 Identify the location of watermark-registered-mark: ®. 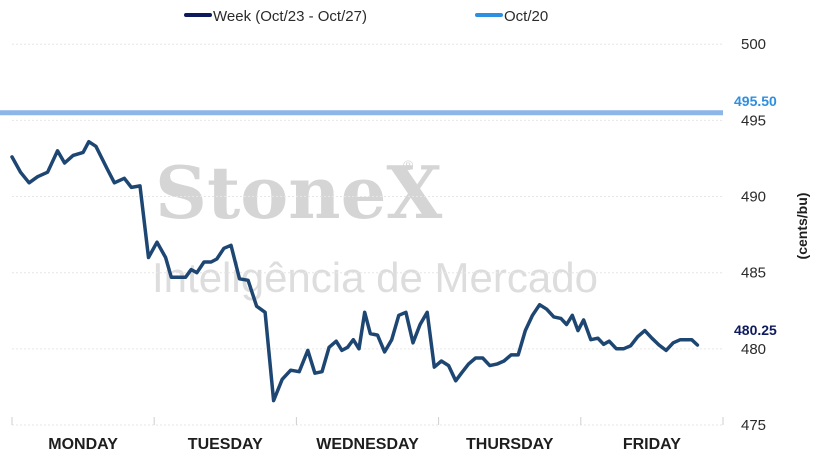
(408, 165).